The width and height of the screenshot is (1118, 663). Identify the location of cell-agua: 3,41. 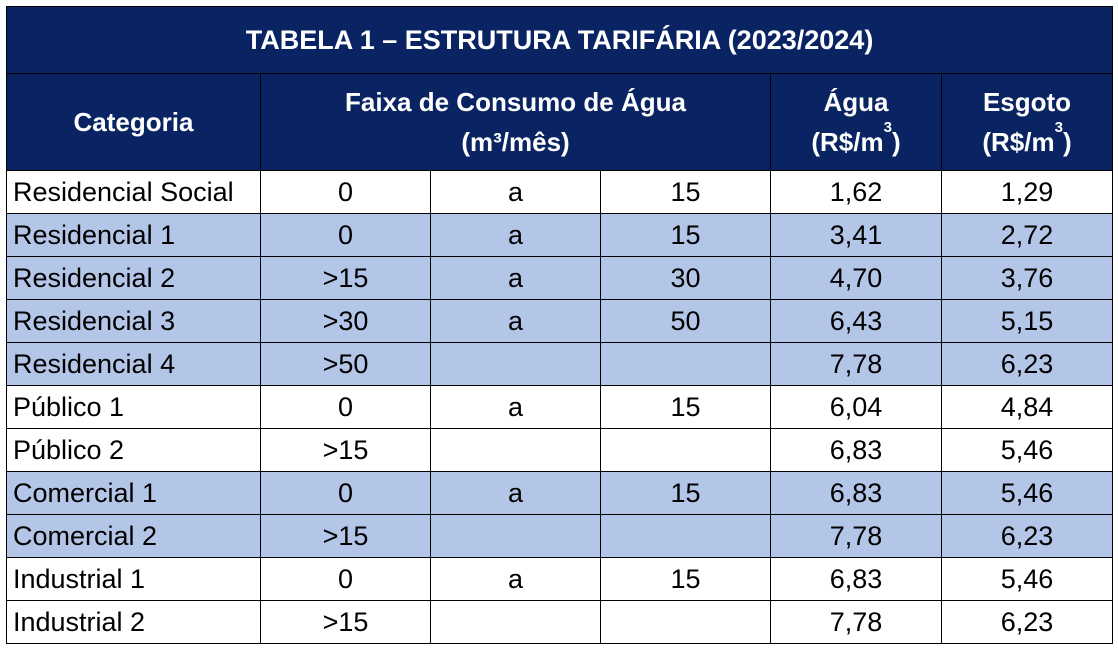
(856, 235).